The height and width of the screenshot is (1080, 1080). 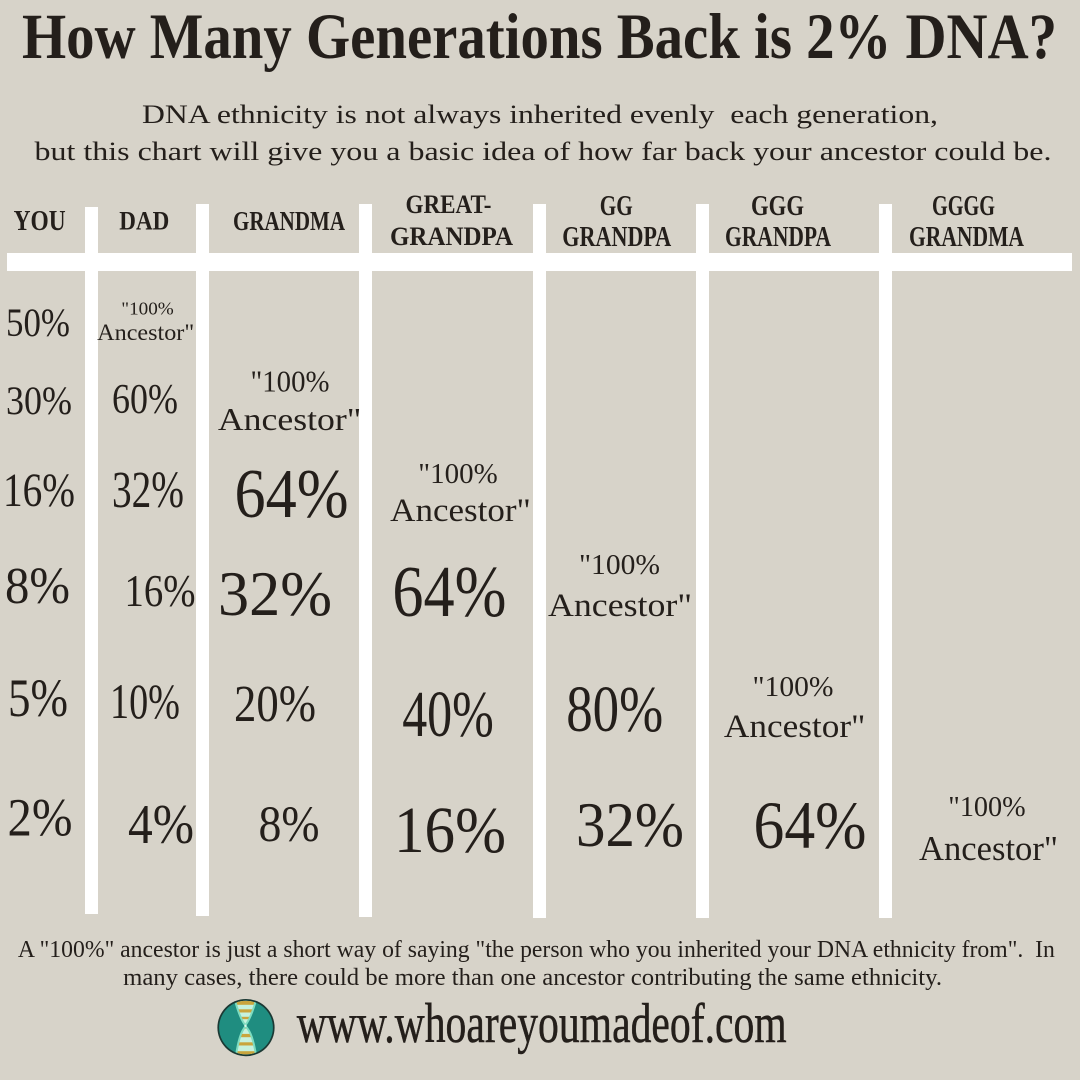 I want to click on svg-text: 10%, so click(x=145, y=701).